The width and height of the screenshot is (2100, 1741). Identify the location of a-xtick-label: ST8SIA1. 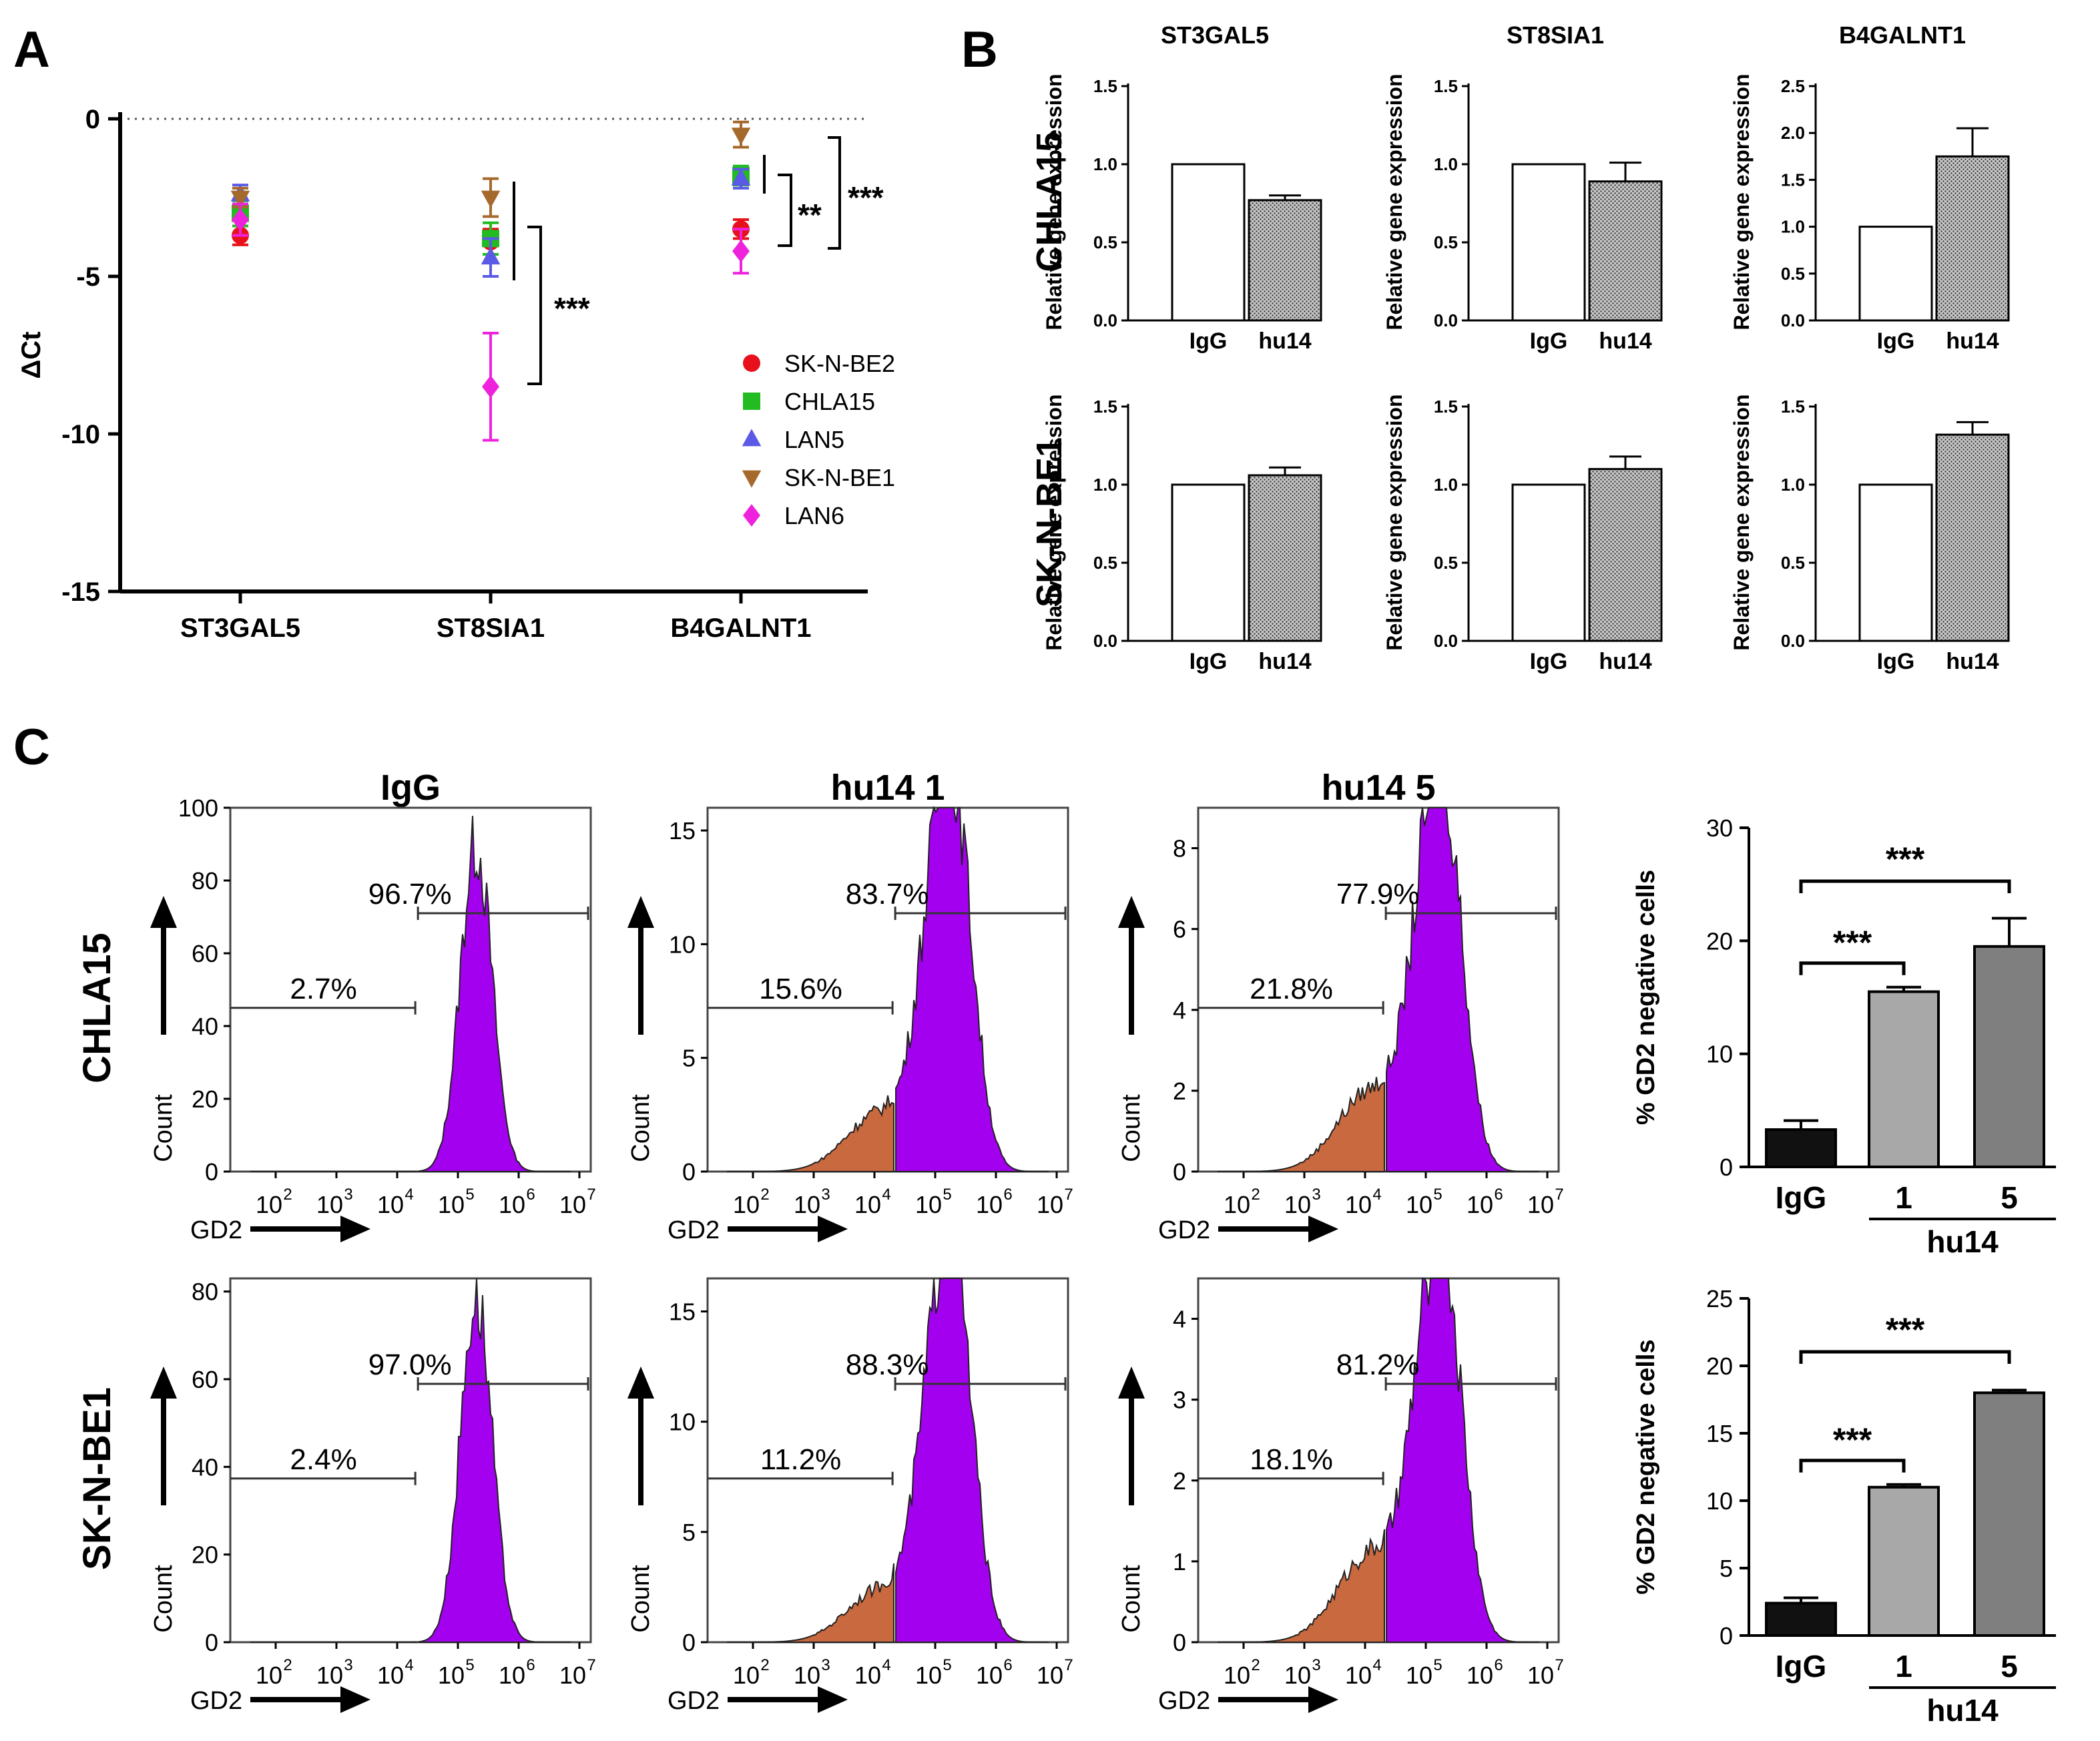
(491, 628).